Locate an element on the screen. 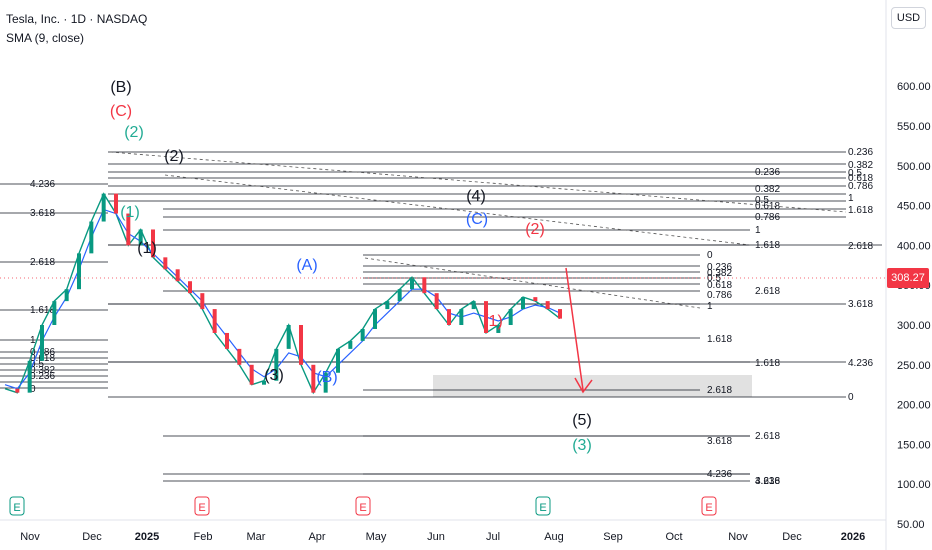 Image resolution: width=932 pixels, height=550 pixels. fib-label: 3.618 is located at coordinates (860, 304).